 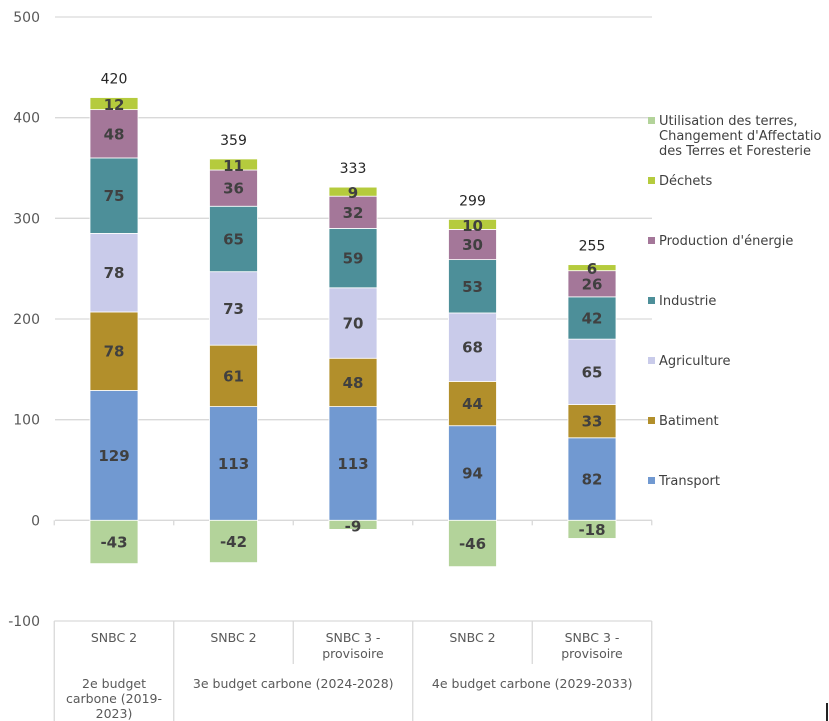 I want to click on data-label: -18, so click(x=591, y=530).